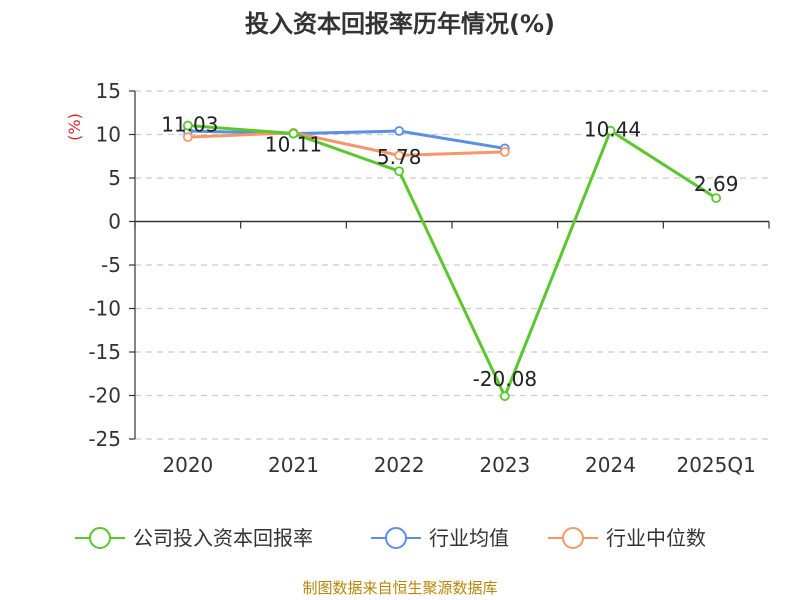  Describe the element at coordinates (114, 178) in the screenshot. I see `y-tick-label: 5` at that location.